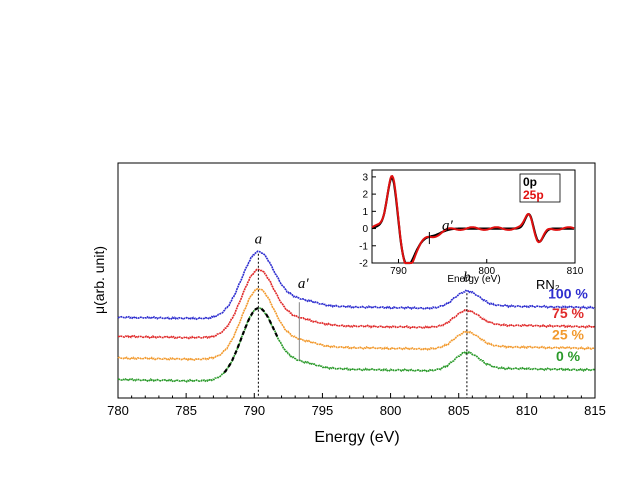 The height and width of the screenshot is (491, 627). I want to click on main-annotations: a a′ b, so click(363, 315).